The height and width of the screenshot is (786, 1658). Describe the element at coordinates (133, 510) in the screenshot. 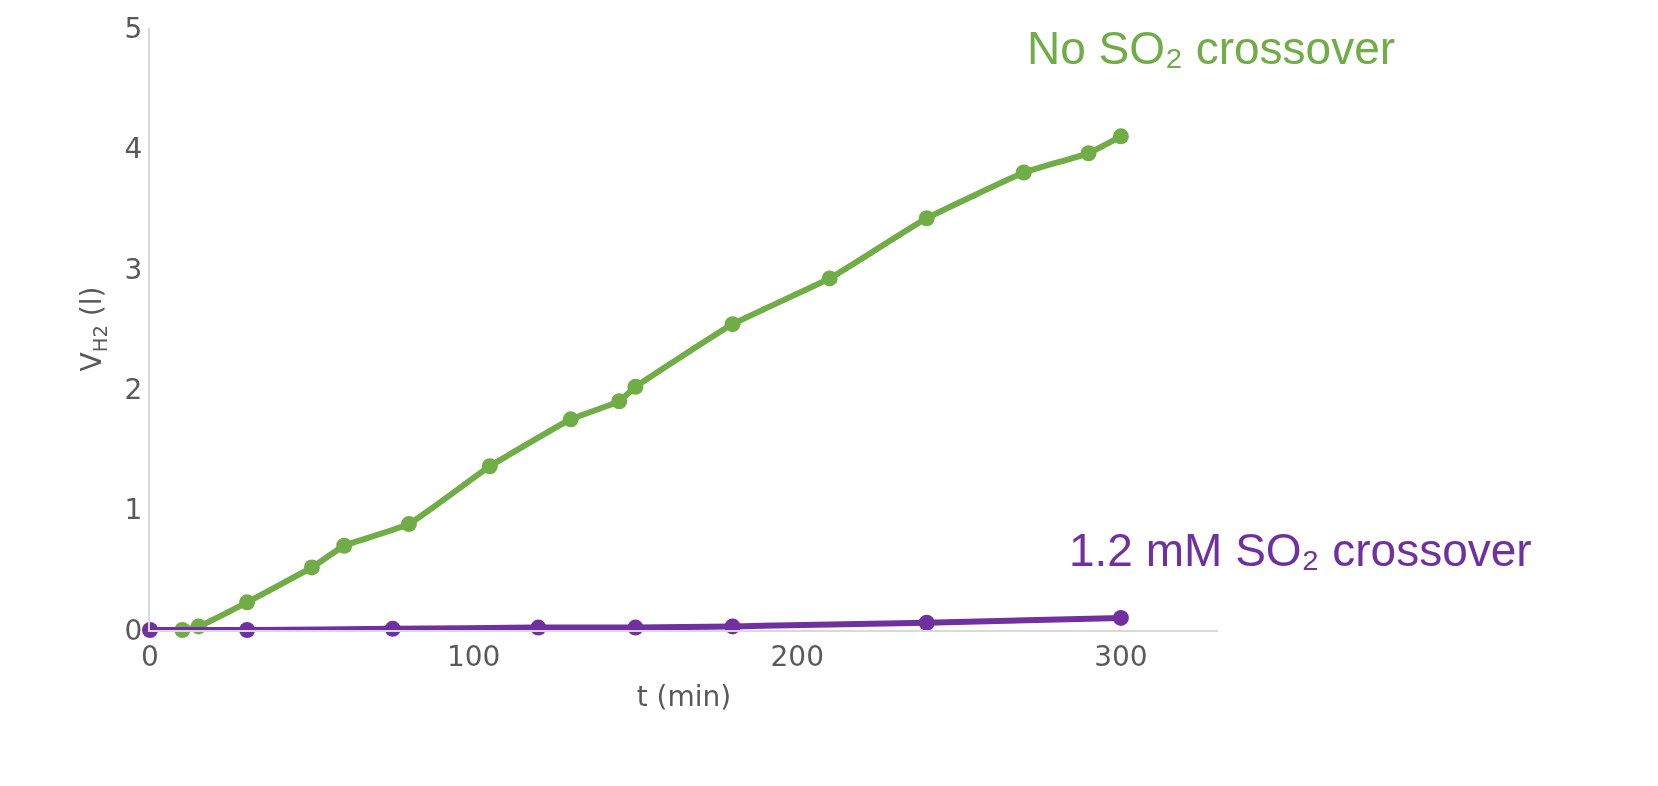

I see `y-tick-label: 1` at that location.